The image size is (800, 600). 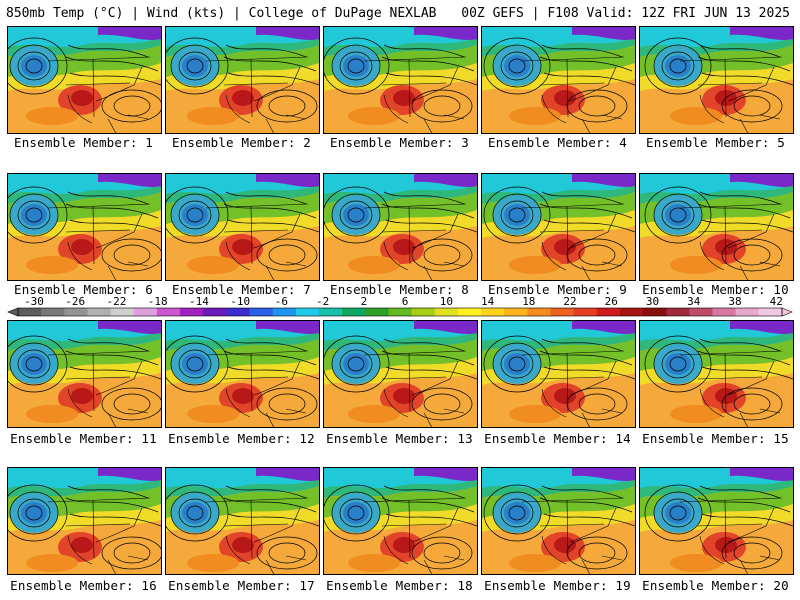 I want to click on colorbar-tick-label: 2, so click(x=364, y=302).